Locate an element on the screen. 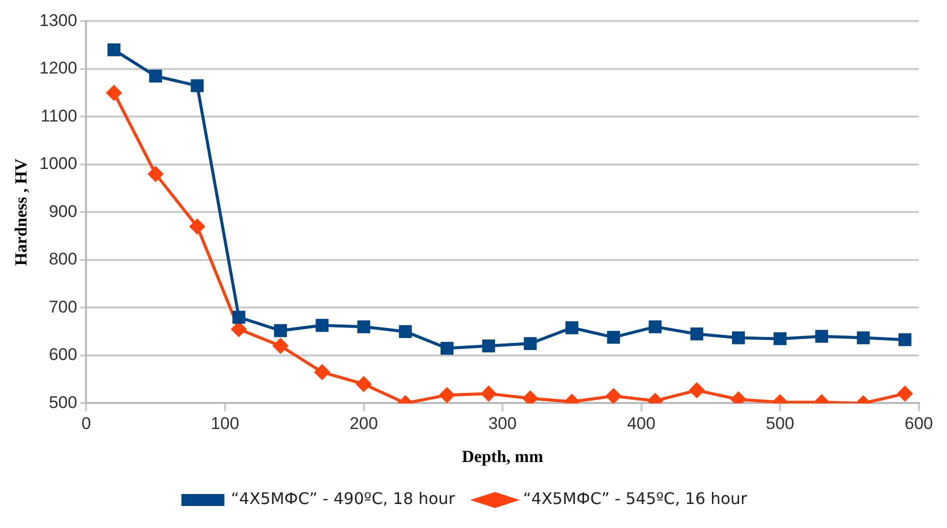 The height and width of the screenshot is (528, 947). x-tick-label: 500 is located at coordinates (780, 424).